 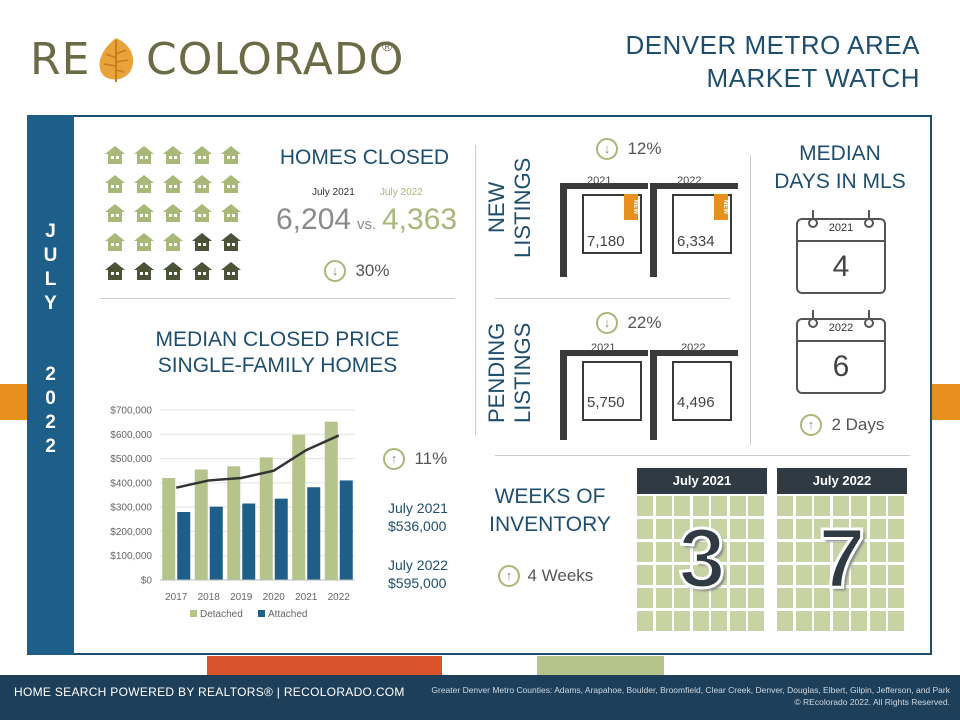 I want to click on days-change: ↑ 2 Days, so click(x=842, y=425).